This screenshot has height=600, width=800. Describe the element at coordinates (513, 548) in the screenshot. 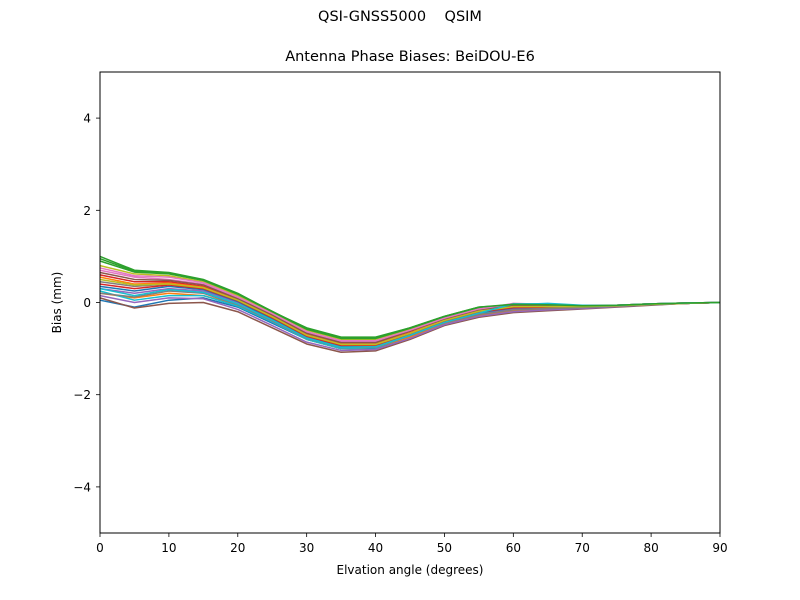

I see `x-tick-label: 60` at that location.